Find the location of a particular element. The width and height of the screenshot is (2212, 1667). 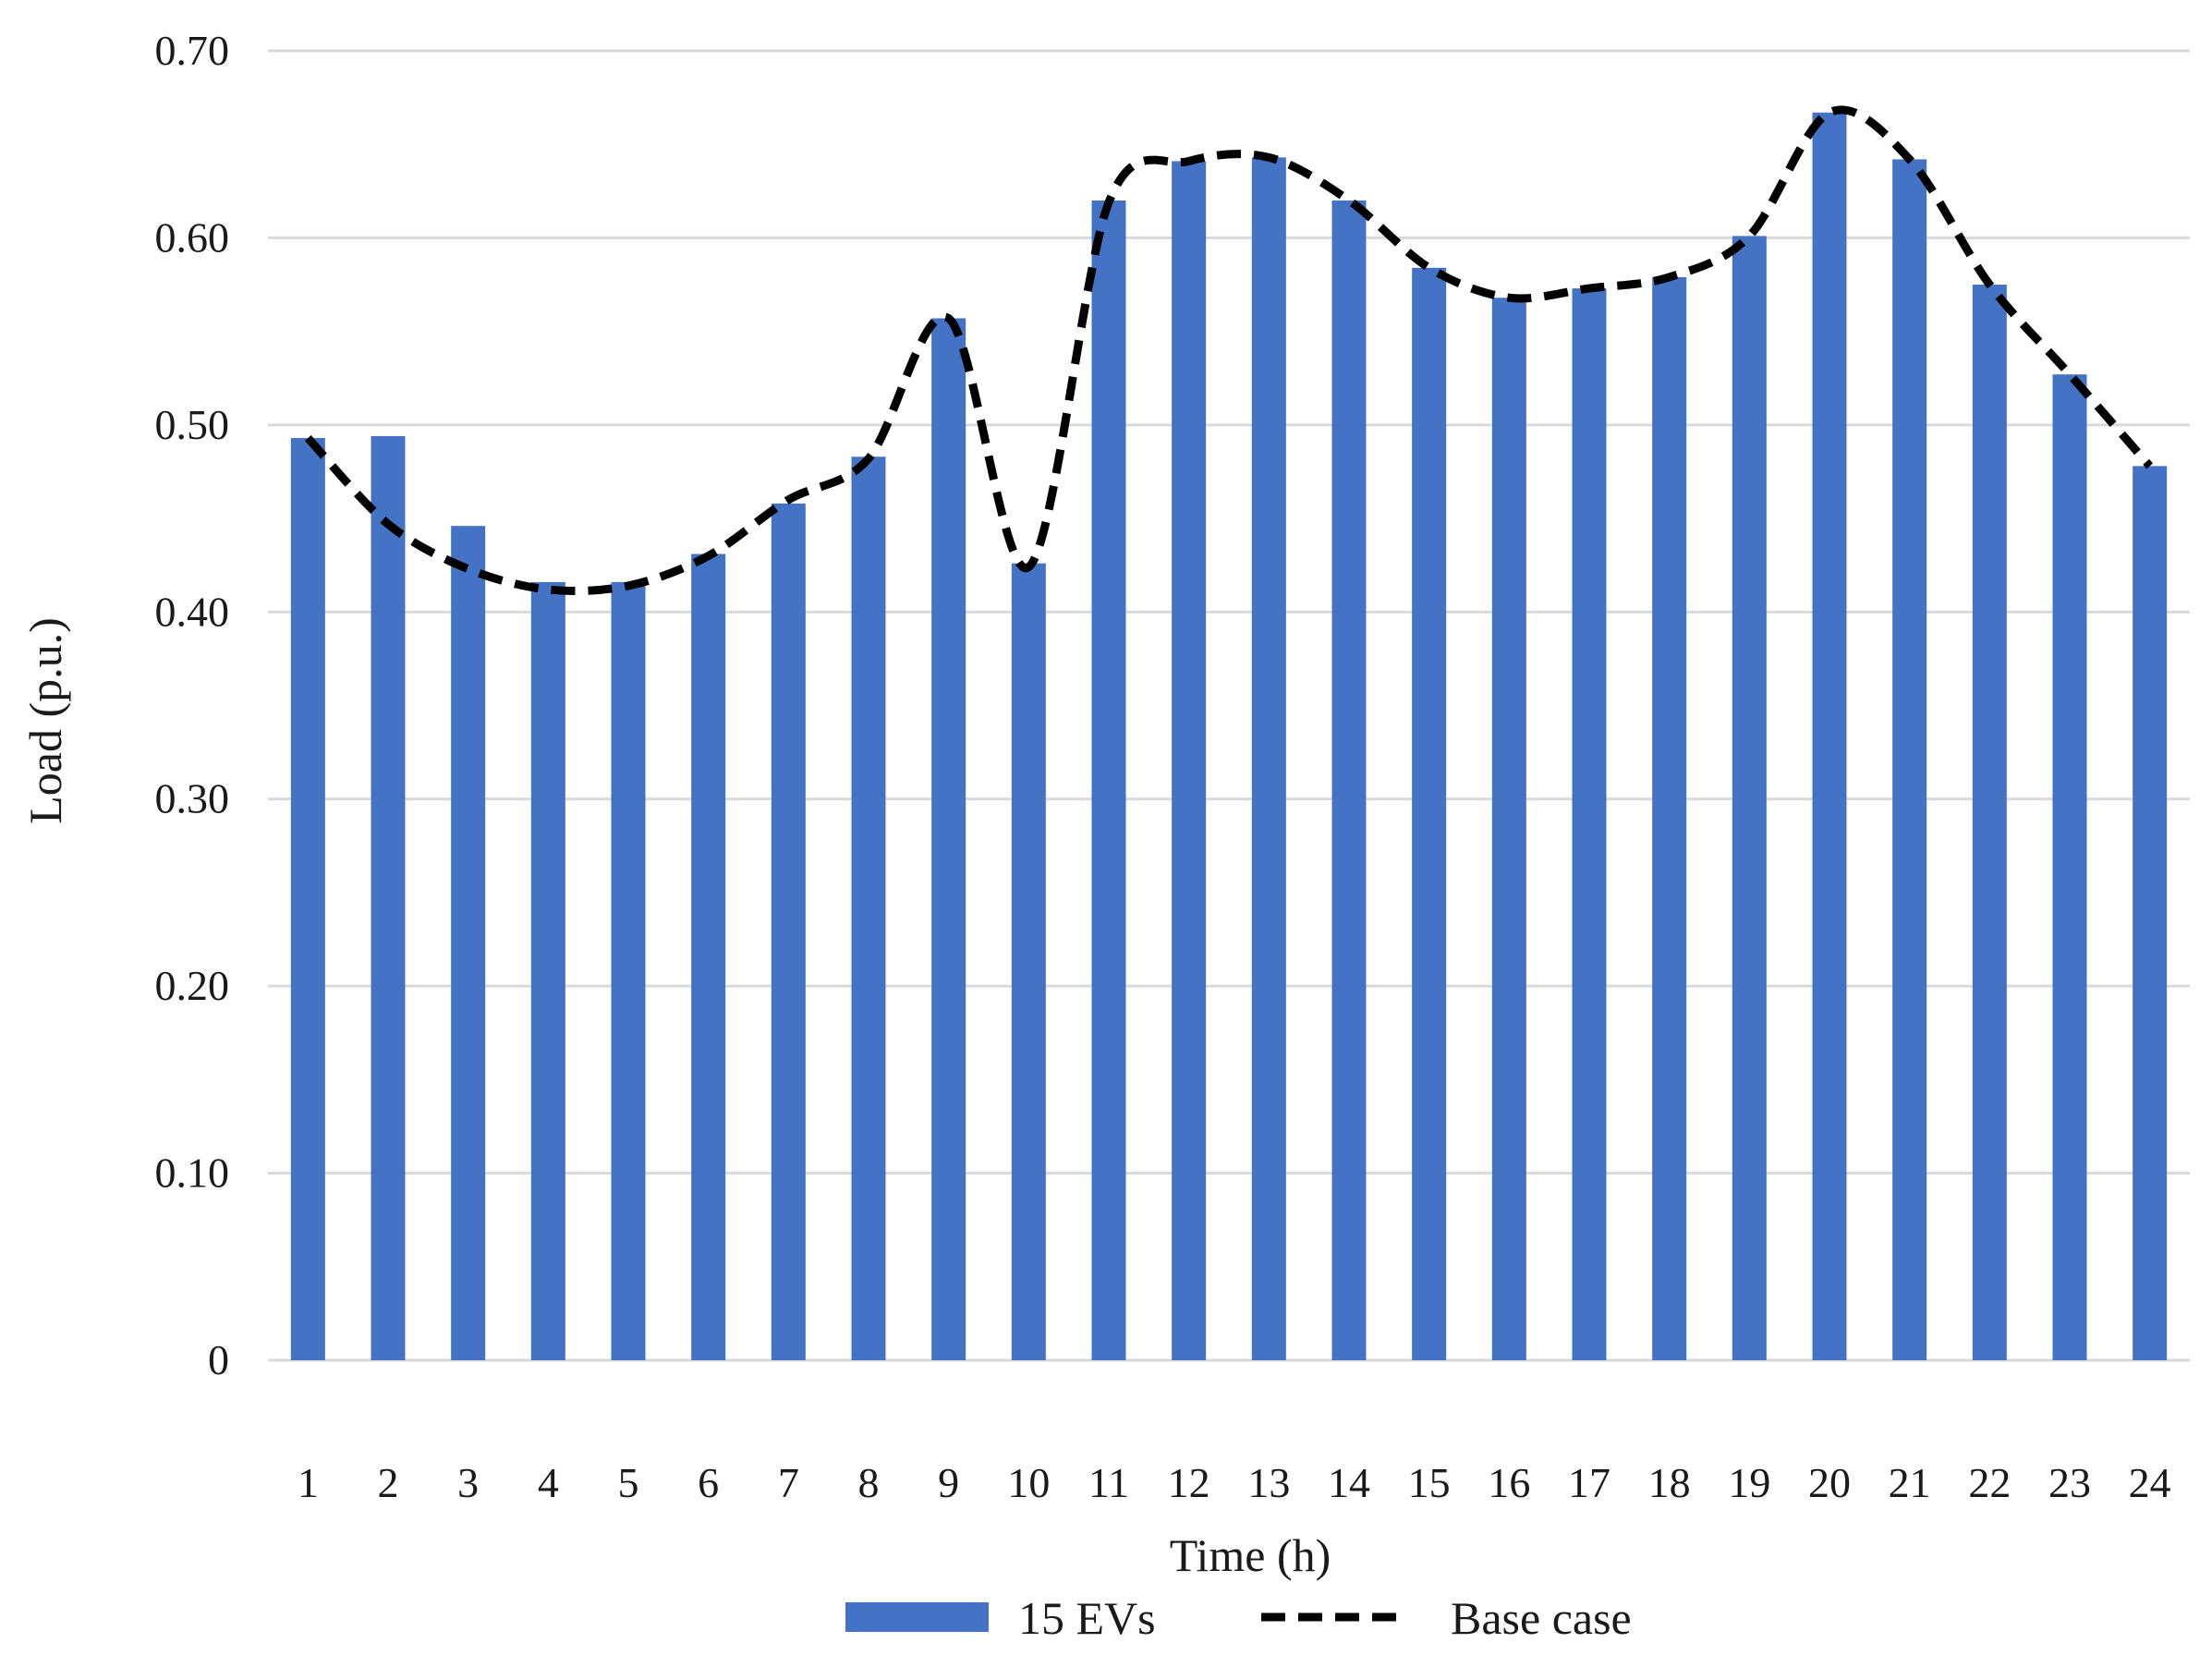

y-tick-label-3: 0.30 is located at coordinates (192, 798).